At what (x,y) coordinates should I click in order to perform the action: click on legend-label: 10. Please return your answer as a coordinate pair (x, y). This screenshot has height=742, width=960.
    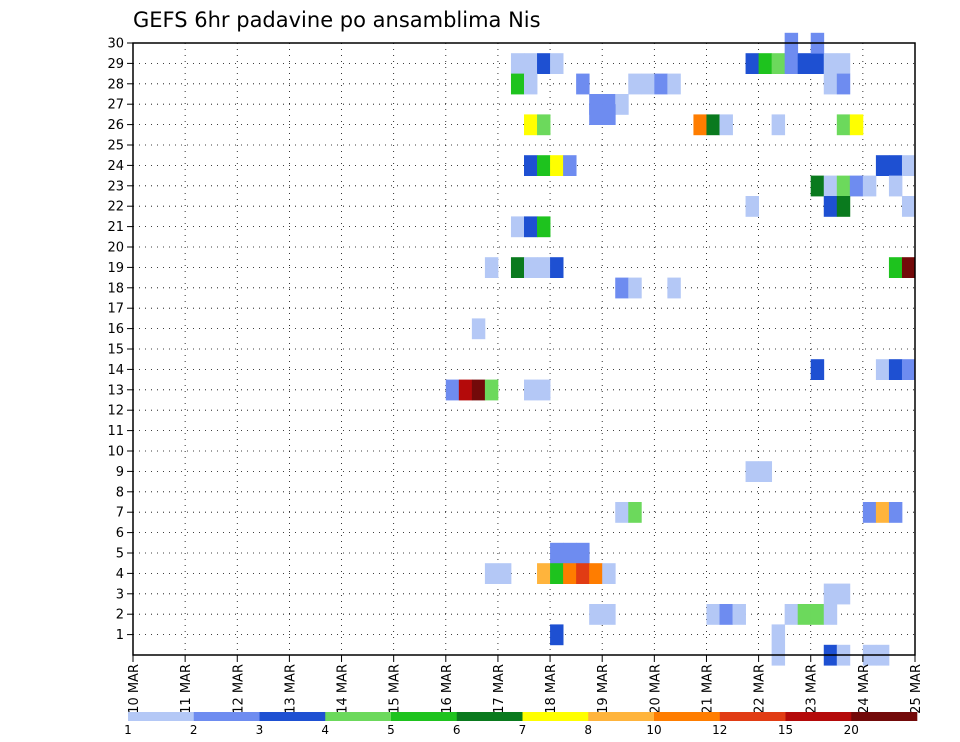
    Looking at the image, I should click on (653, 730).